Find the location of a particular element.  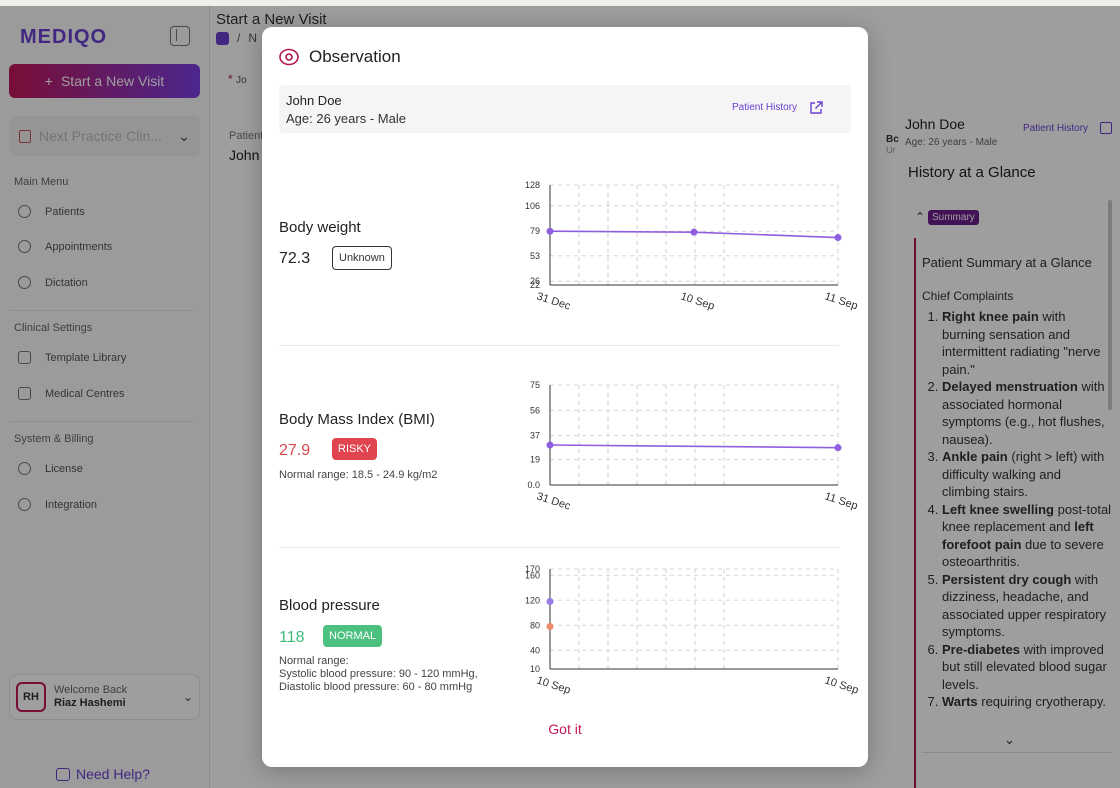

y-tick-label: 128 is located at coordinates (532, 185).